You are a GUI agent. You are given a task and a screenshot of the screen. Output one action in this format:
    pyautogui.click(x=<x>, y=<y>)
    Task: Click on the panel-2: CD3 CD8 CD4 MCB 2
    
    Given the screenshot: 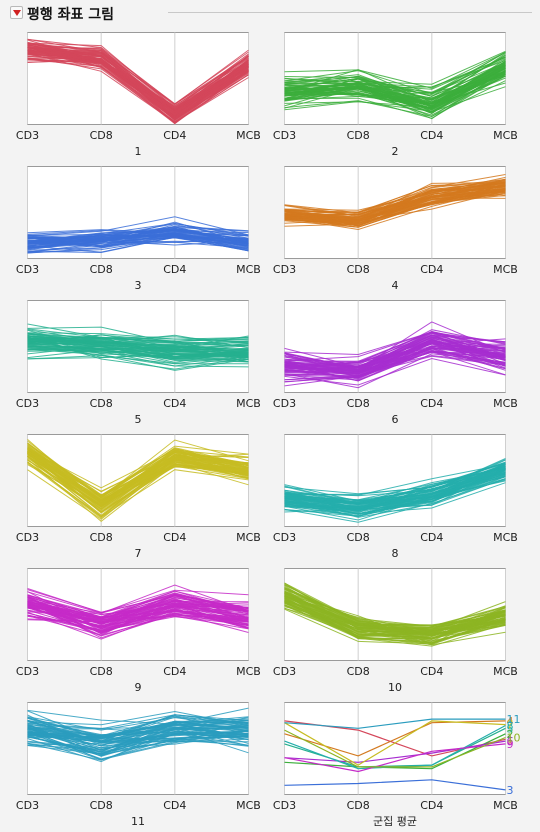 What is the action you would take?
    pyautogui.click(x=395, y=95)
    